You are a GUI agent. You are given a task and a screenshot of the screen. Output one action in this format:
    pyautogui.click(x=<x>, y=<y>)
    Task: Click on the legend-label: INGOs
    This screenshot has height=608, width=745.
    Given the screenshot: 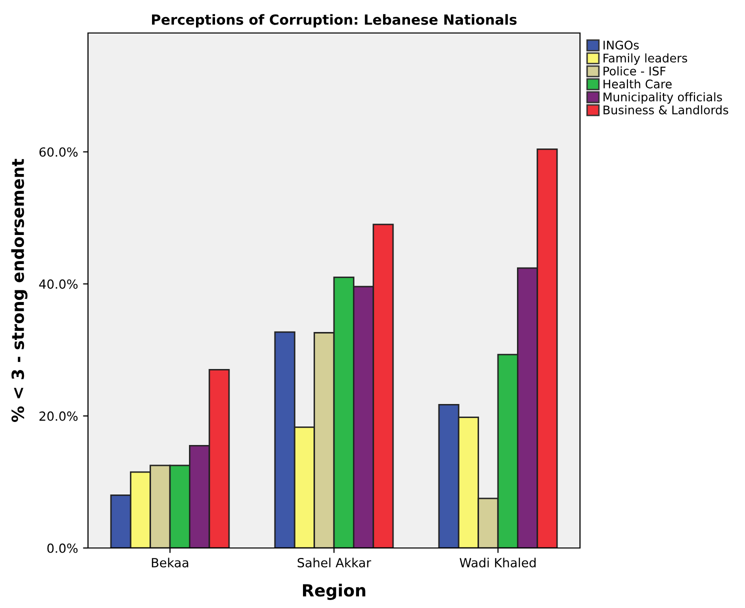 What is the action you would take?
    pyautogui.click(x=621, y=45)
    